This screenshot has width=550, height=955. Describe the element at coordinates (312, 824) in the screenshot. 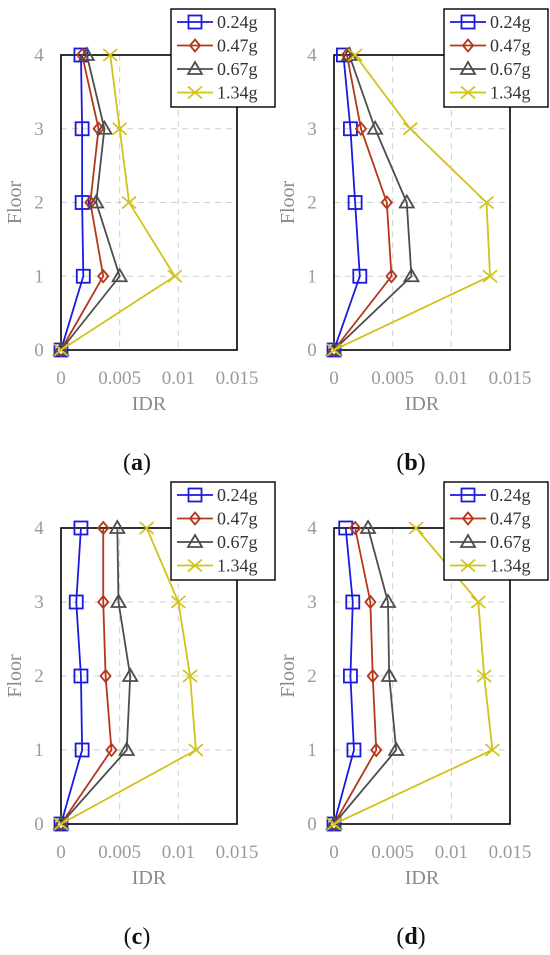

I see `y-tick-label: 0` at that location.